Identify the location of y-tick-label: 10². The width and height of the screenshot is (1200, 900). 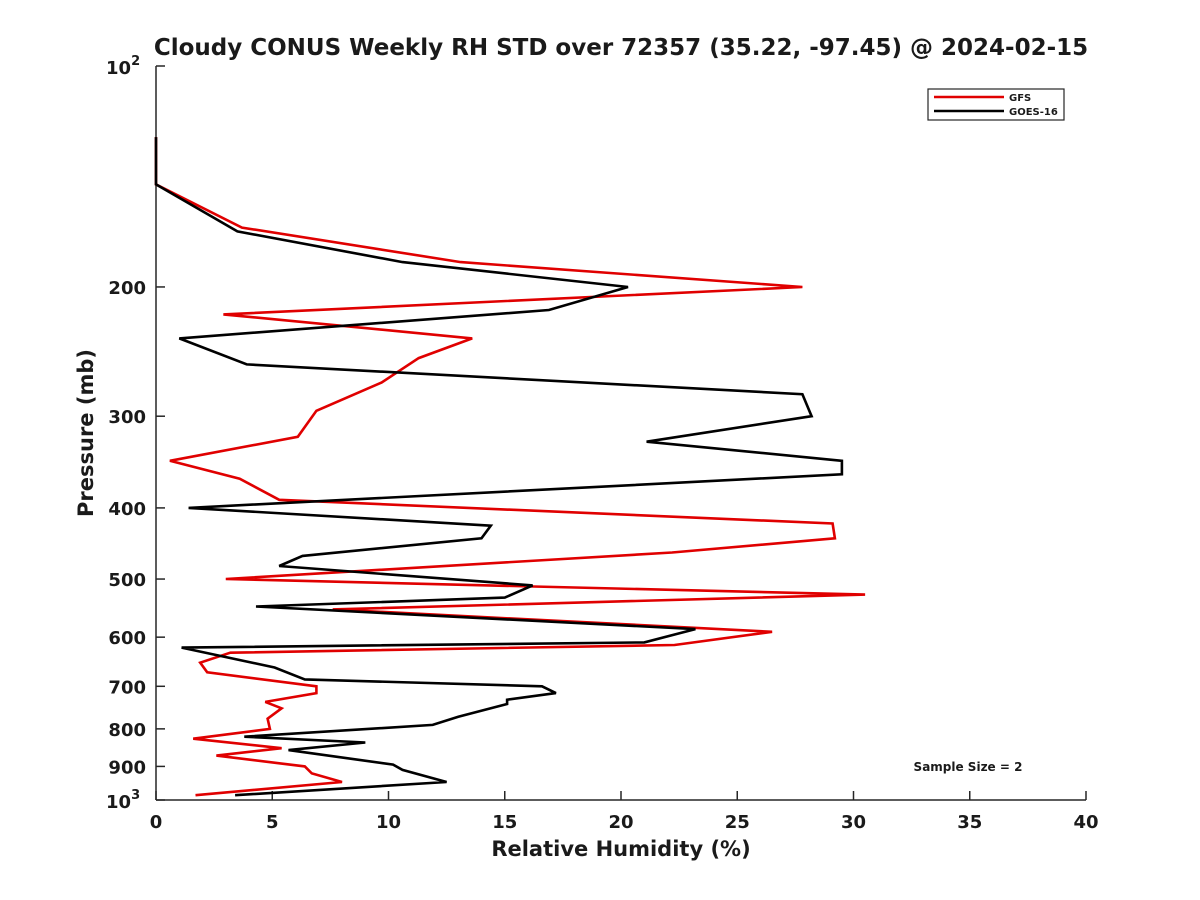
(123, 66).